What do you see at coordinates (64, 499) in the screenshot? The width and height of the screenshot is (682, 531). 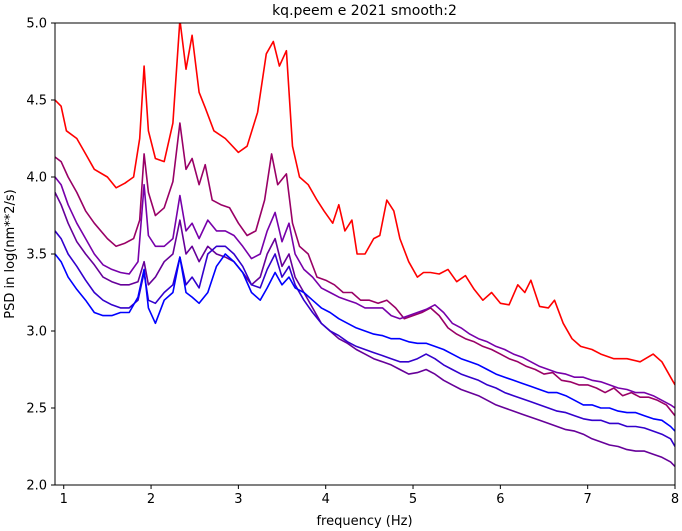 I see `x-tick-label: 1` at bounding box center [64, 499].